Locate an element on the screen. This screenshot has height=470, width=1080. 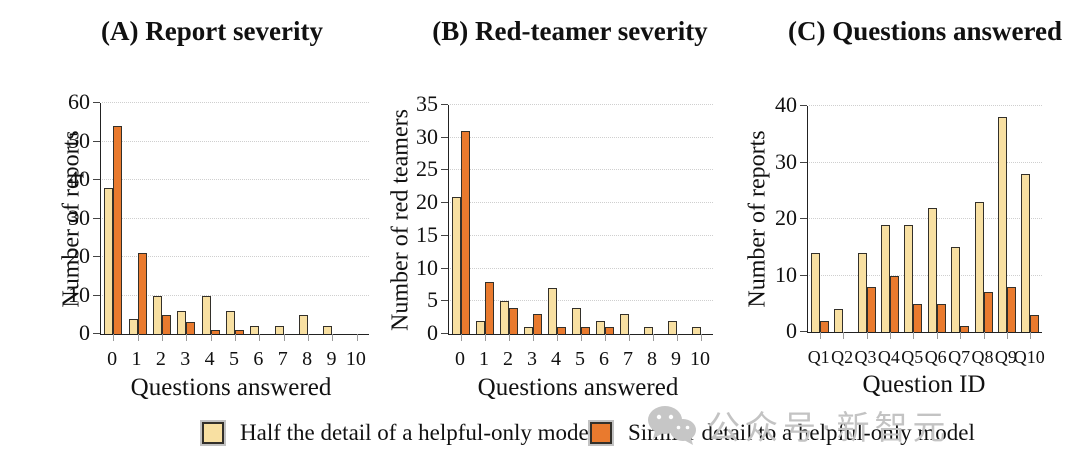
x-axis-tick-label: 6 is located at coordinates (258, 359).